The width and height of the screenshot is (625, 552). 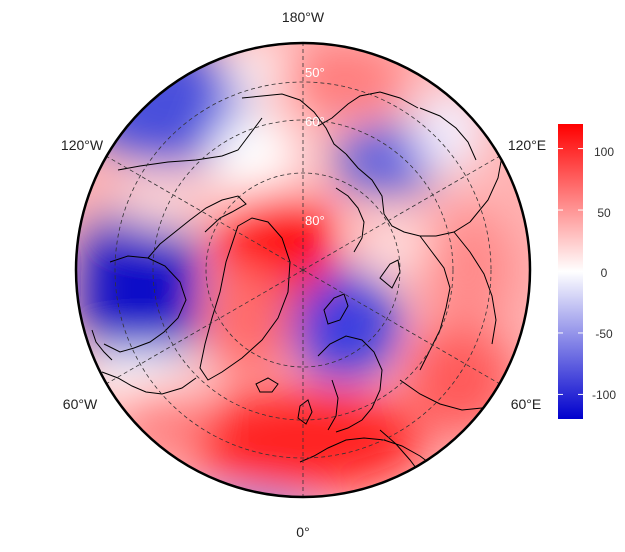 What do you see at coordinates (302, 532) in the screenshot?
I see `lon-label-bottom: 0°` at bounding box center [302, 532].